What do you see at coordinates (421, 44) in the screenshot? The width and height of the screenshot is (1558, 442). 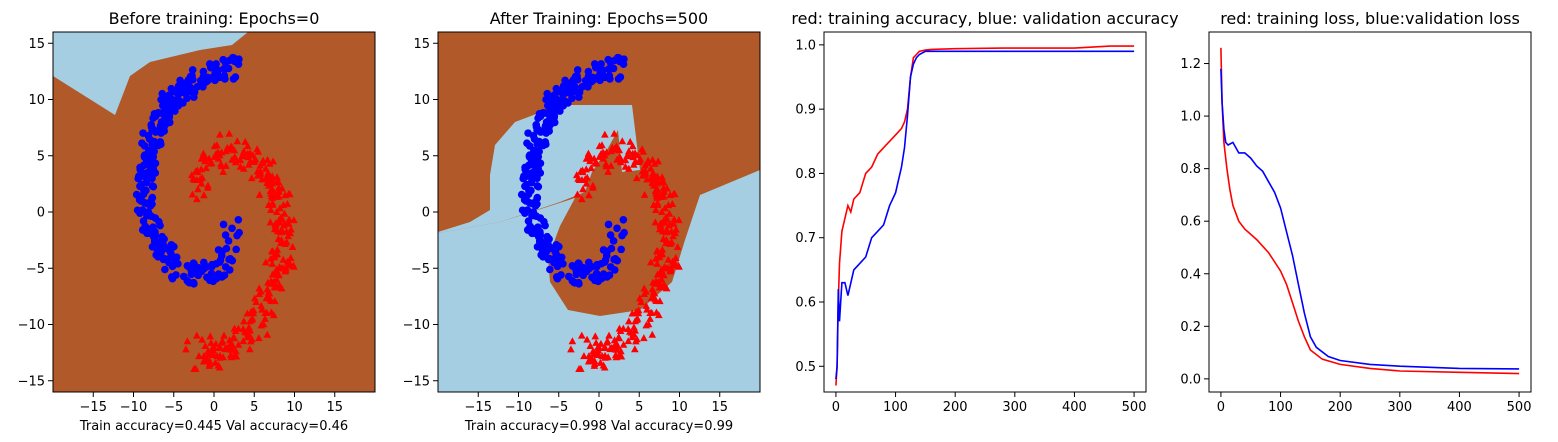 I see `y-tick-label: 15` at bounding box center [421, 44].